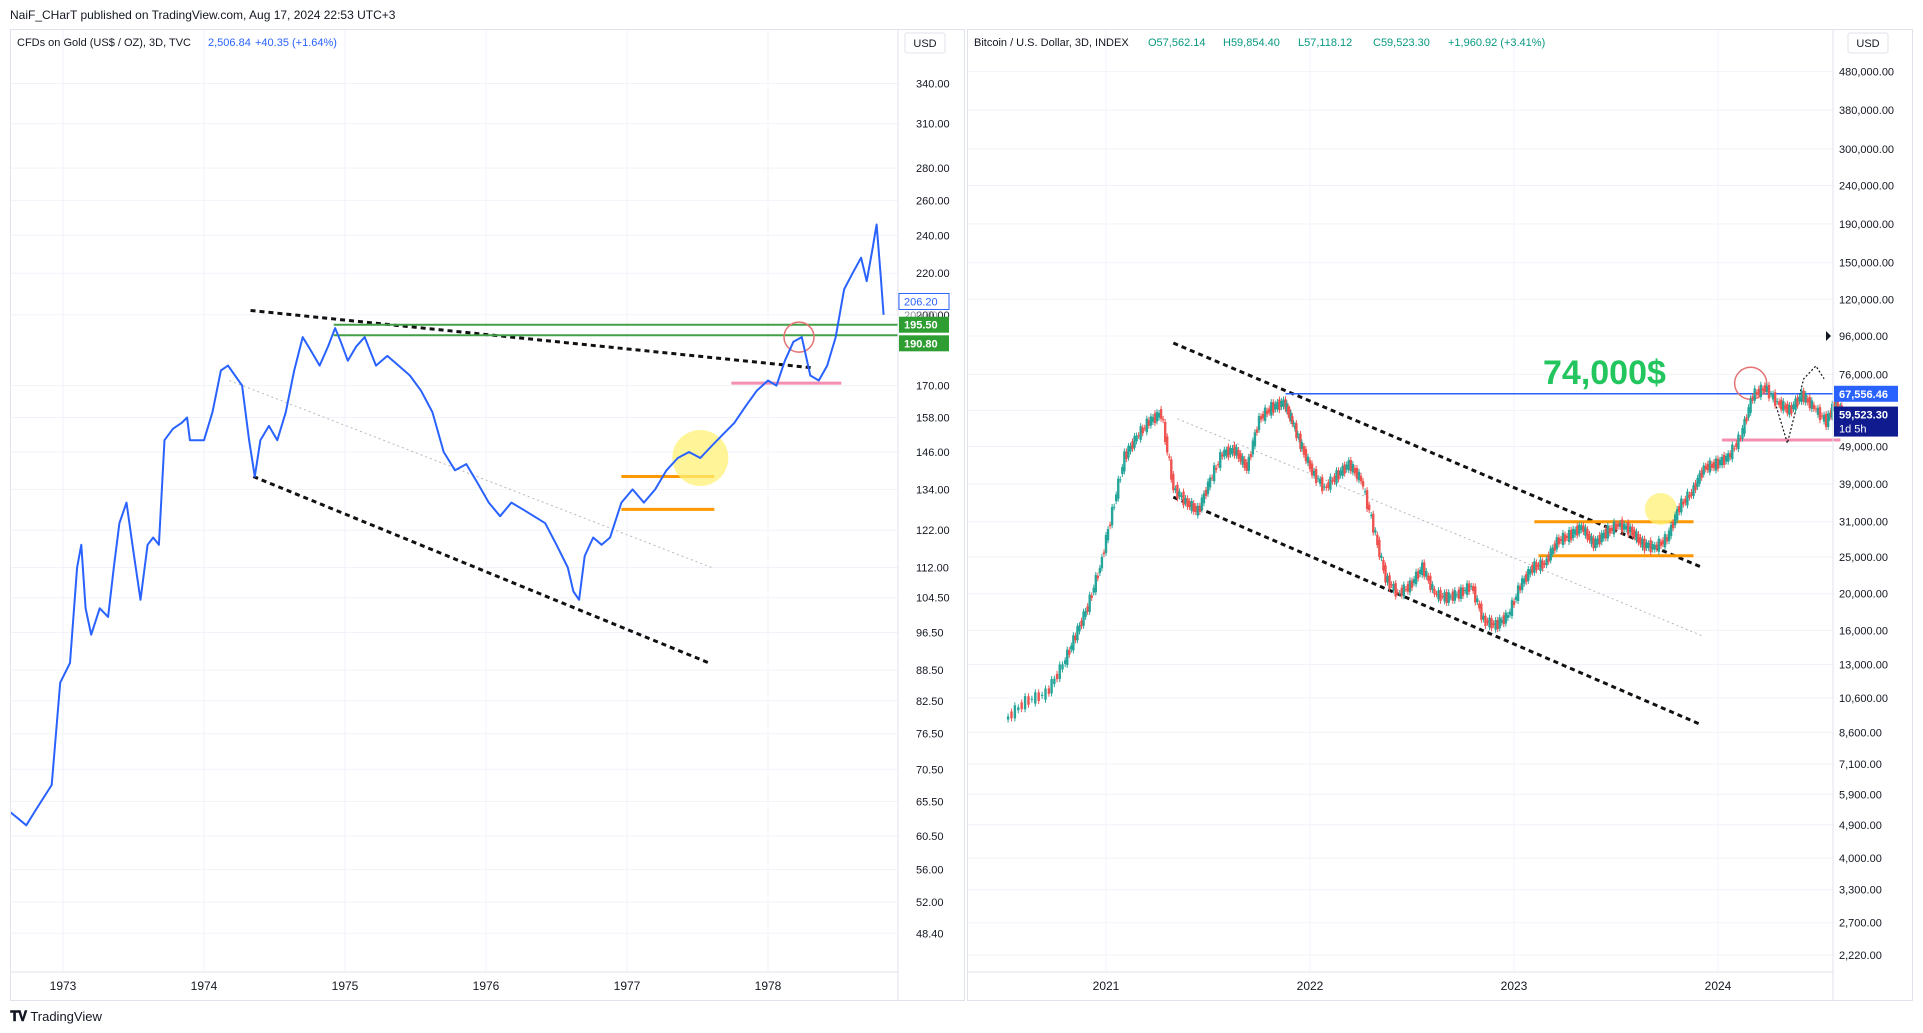  I want to click on btc-projection-path, so click(1799, 405).